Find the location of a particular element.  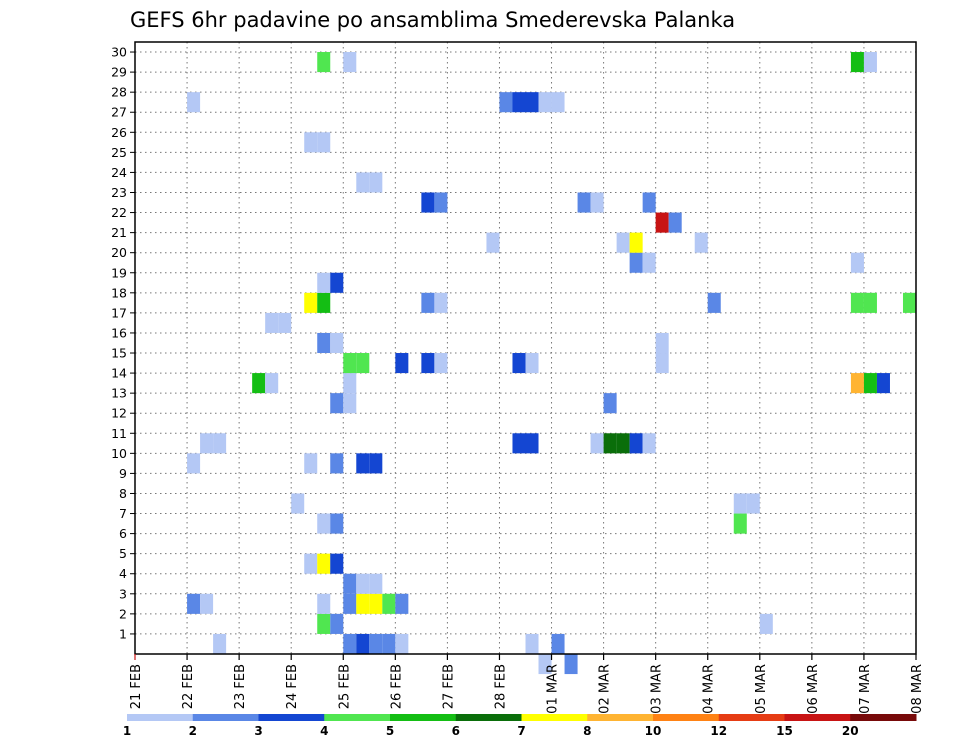

y-tick-label: 16 is located at coordinates (119, 332).